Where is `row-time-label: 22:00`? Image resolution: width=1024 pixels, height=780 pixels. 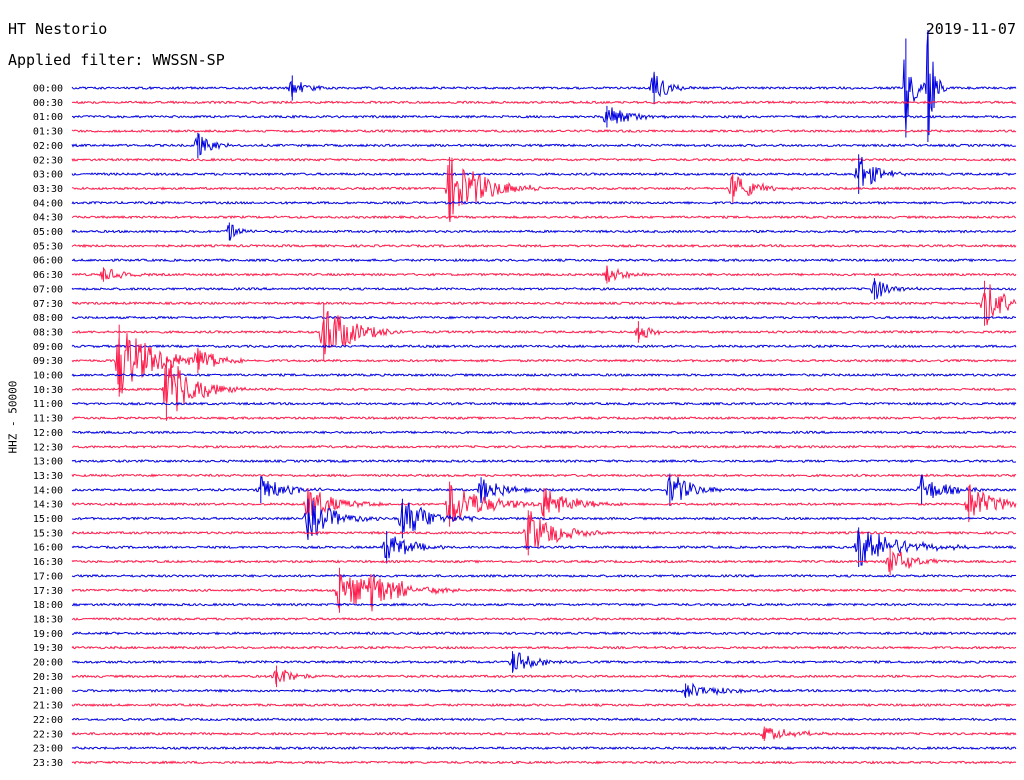 row-time-label: 22:00 is located at coordinates (48, 720).